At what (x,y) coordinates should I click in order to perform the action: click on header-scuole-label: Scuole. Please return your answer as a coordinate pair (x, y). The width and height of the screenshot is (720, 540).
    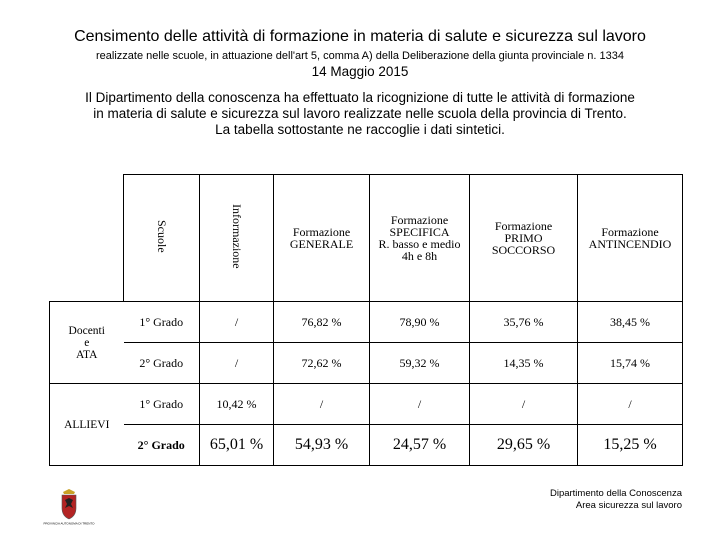
    Looking at the image, I should click on (162, 236).